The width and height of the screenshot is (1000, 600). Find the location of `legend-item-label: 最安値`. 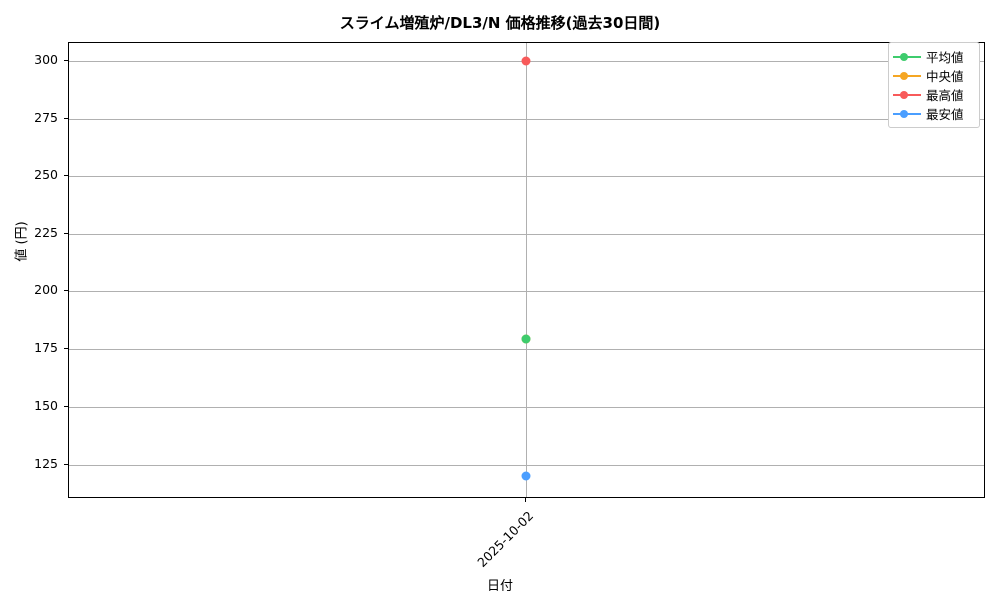

legend-item-label: 最安値 is located at coordinates (945, 114).